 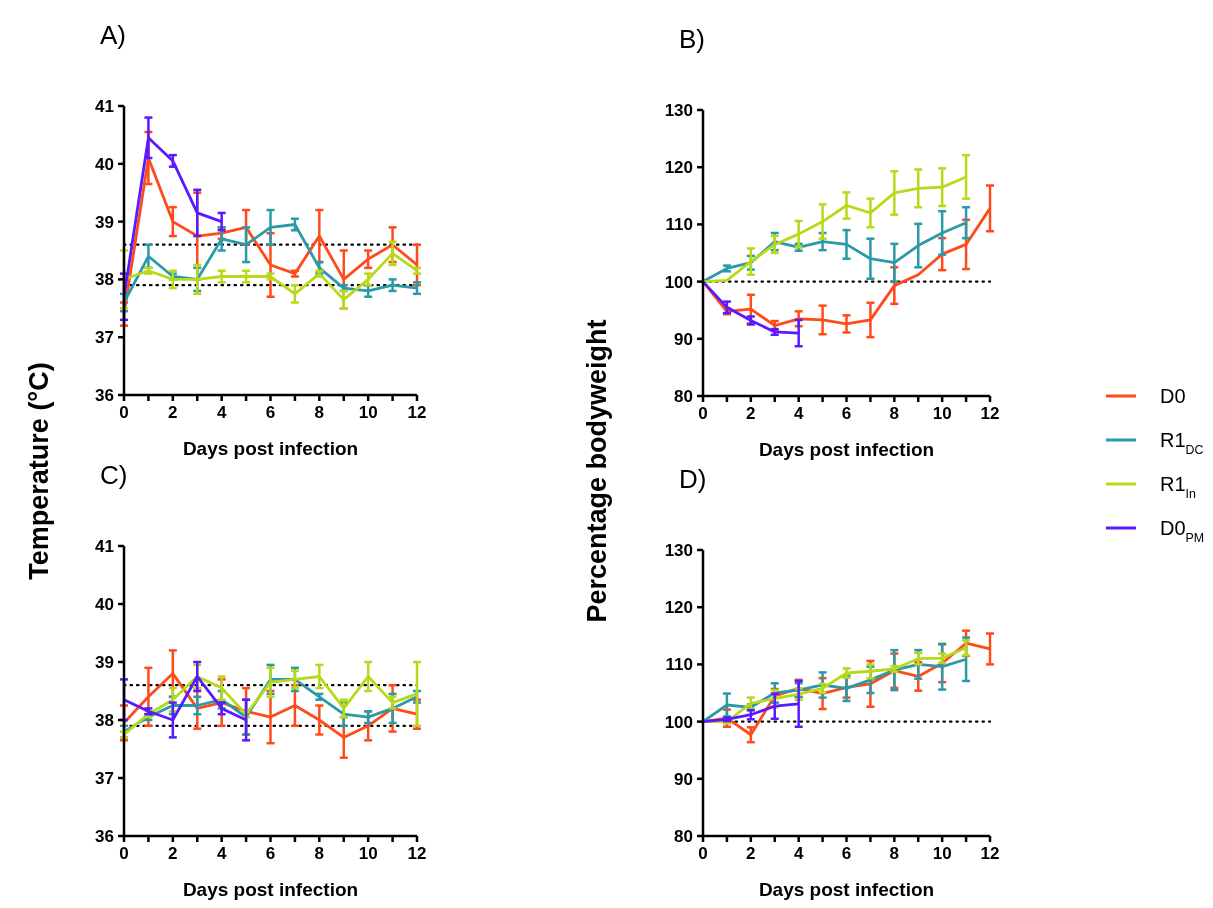 What do you see at coordinates (39, 471) in the screenshot?
I see `y-axis-title: Temperature (°C)` at bounding box center [39, 471].